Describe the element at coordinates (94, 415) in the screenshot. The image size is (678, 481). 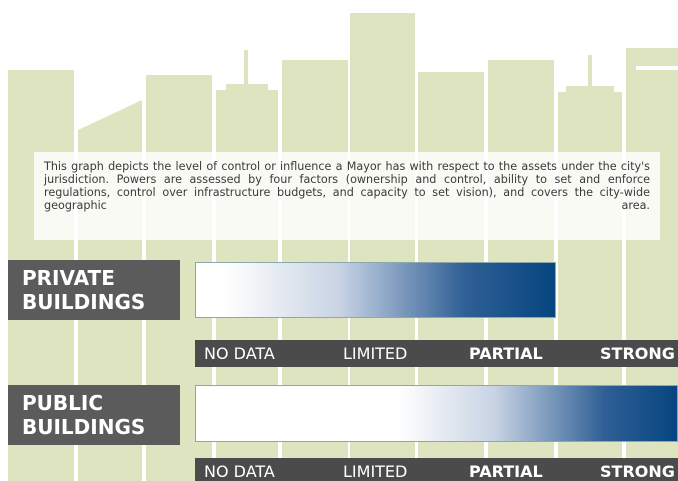
I see `row-label: PUBLIC BUILDINGS` at that location.